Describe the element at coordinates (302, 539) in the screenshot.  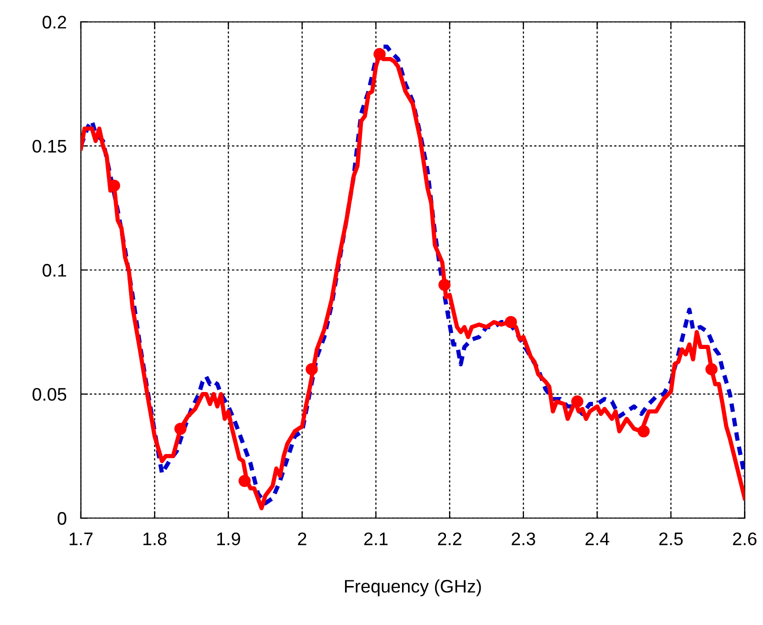
I see `x-tick-label: 2` at that location.